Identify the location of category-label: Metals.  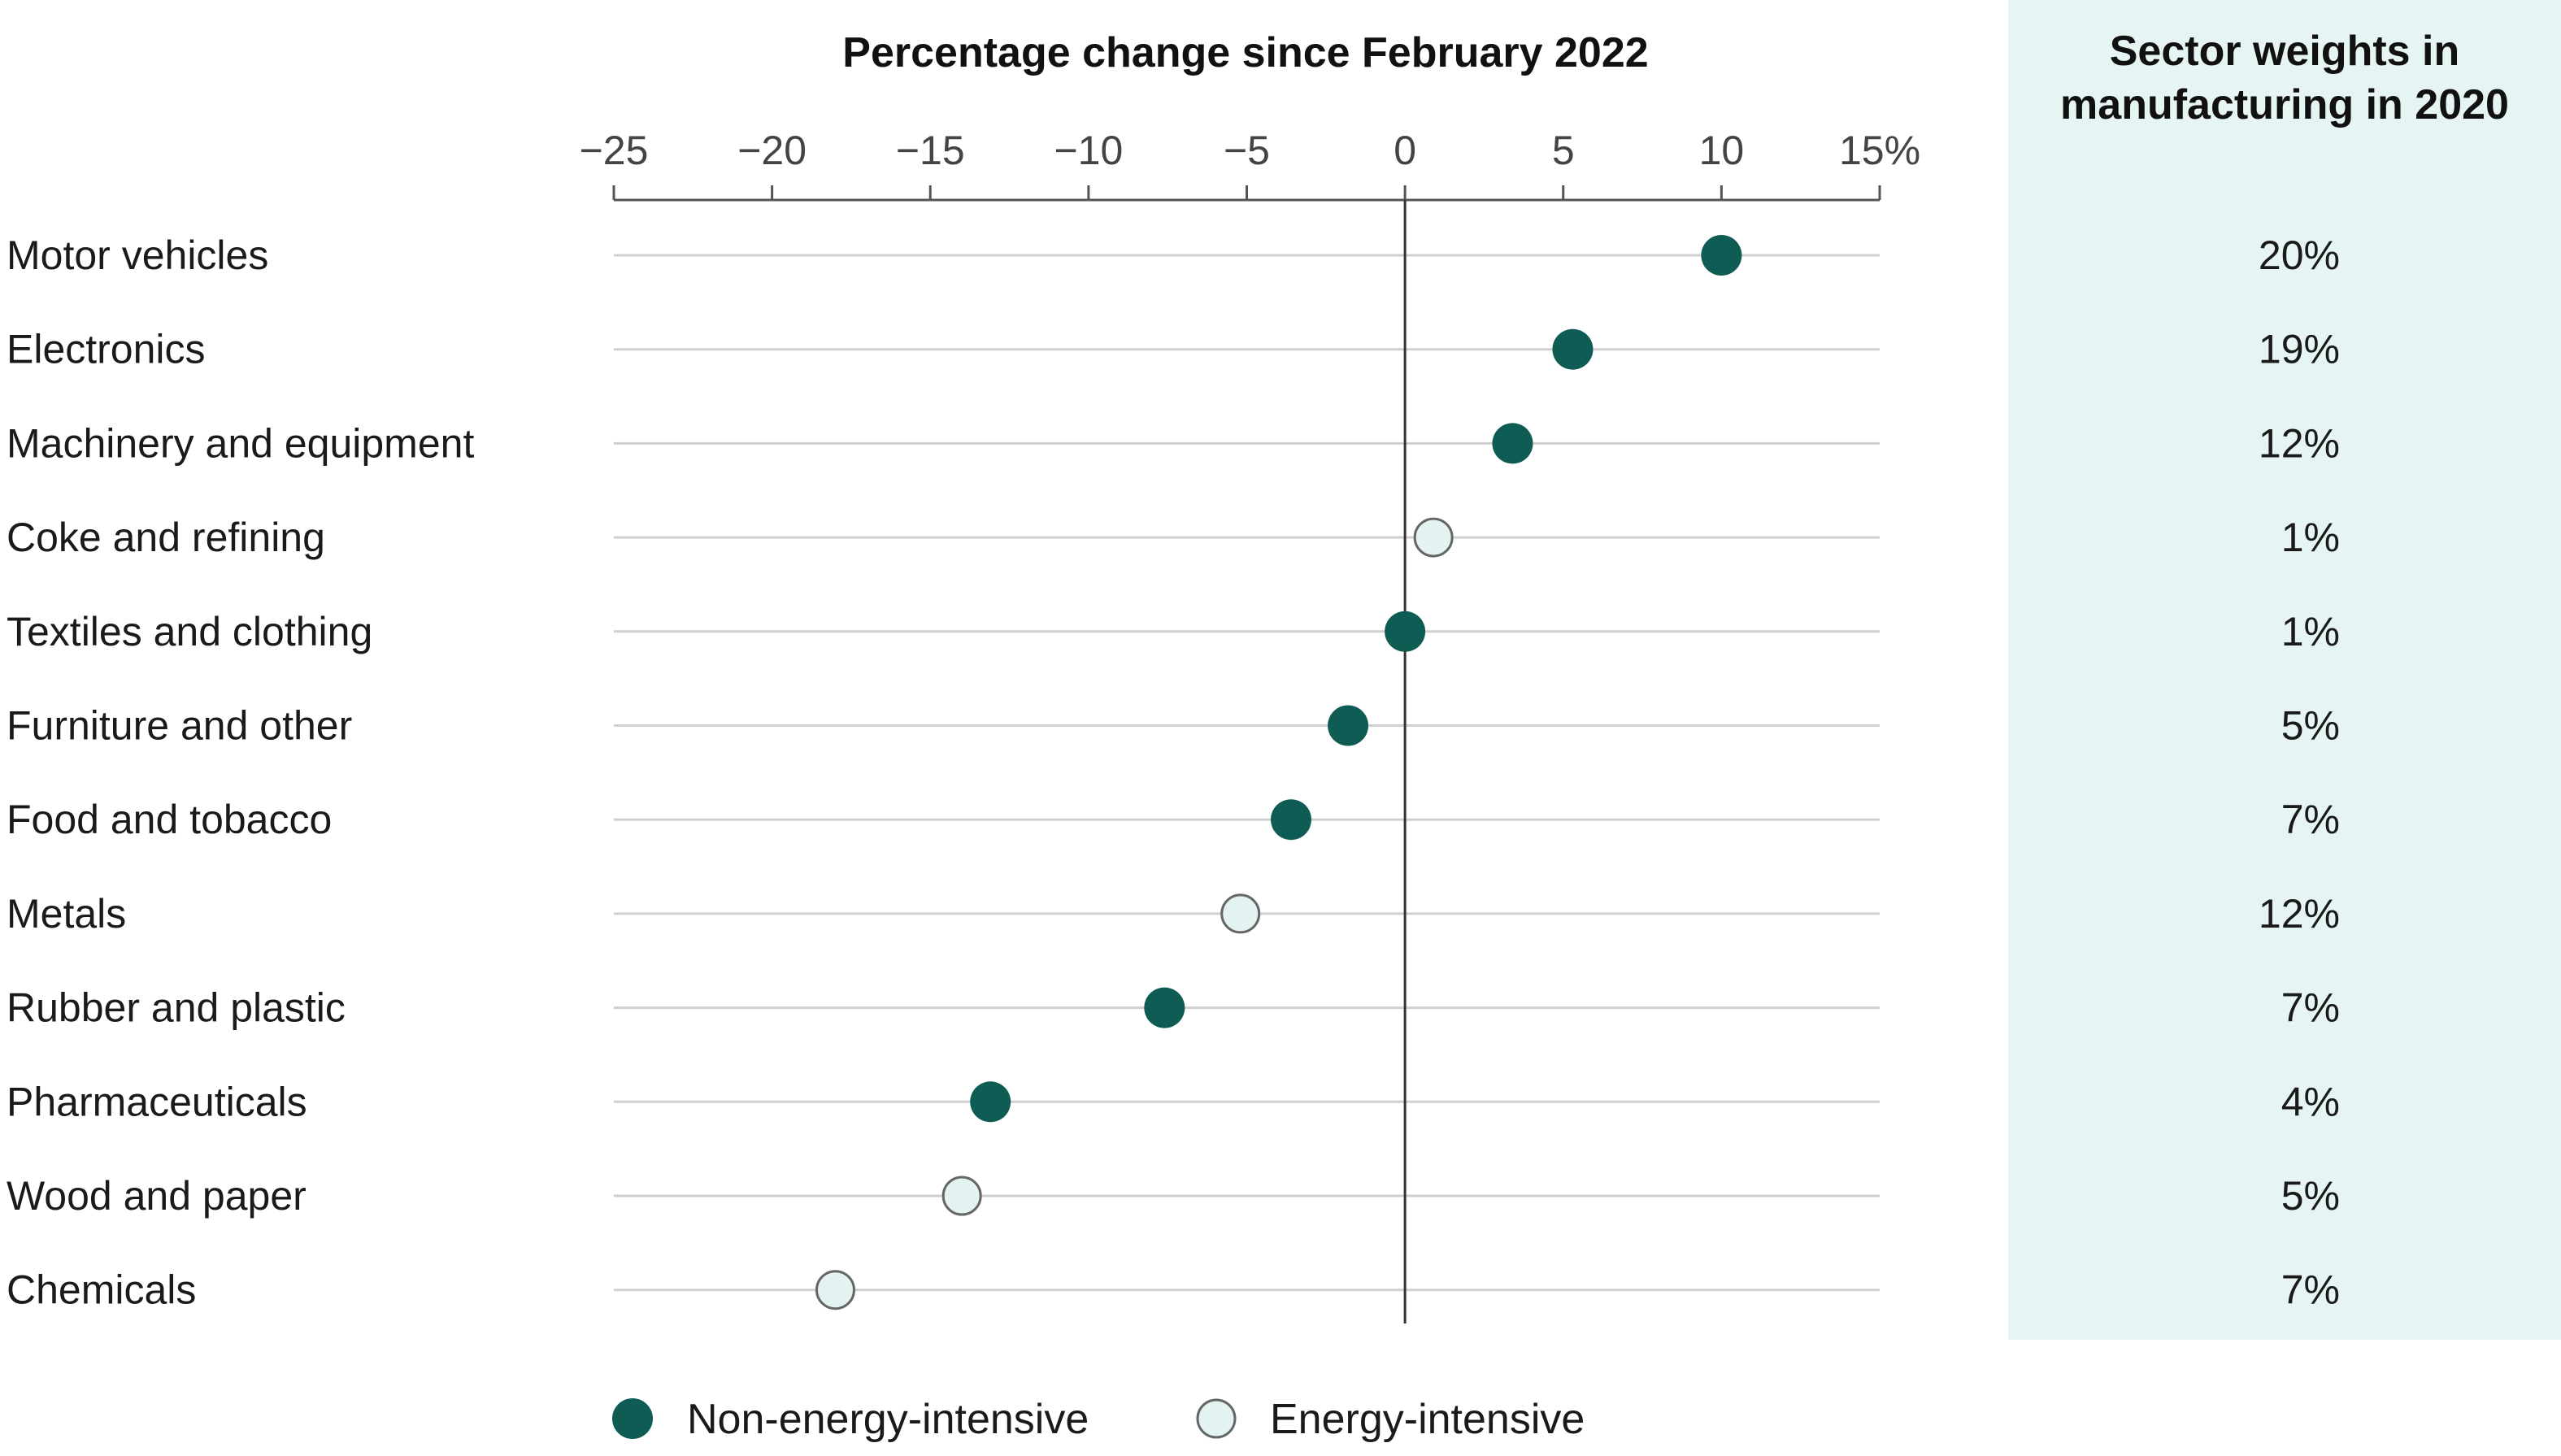
(66, 914).